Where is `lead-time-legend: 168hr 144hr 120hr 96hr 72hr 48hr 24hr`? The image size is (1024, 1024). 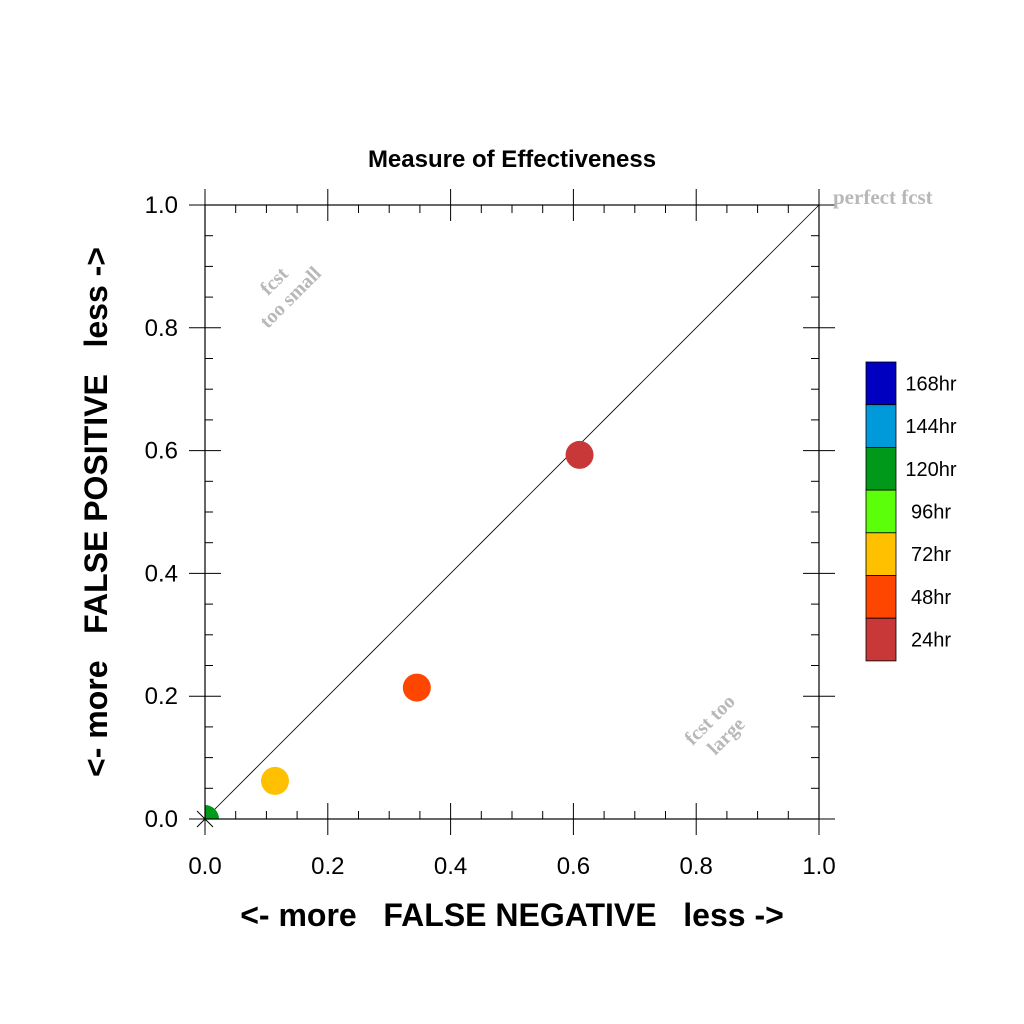 lead-time-legend: 168hr 144hr 120hr 96hr 72hr 48hr 24hr is located at coordinates (911, 511).